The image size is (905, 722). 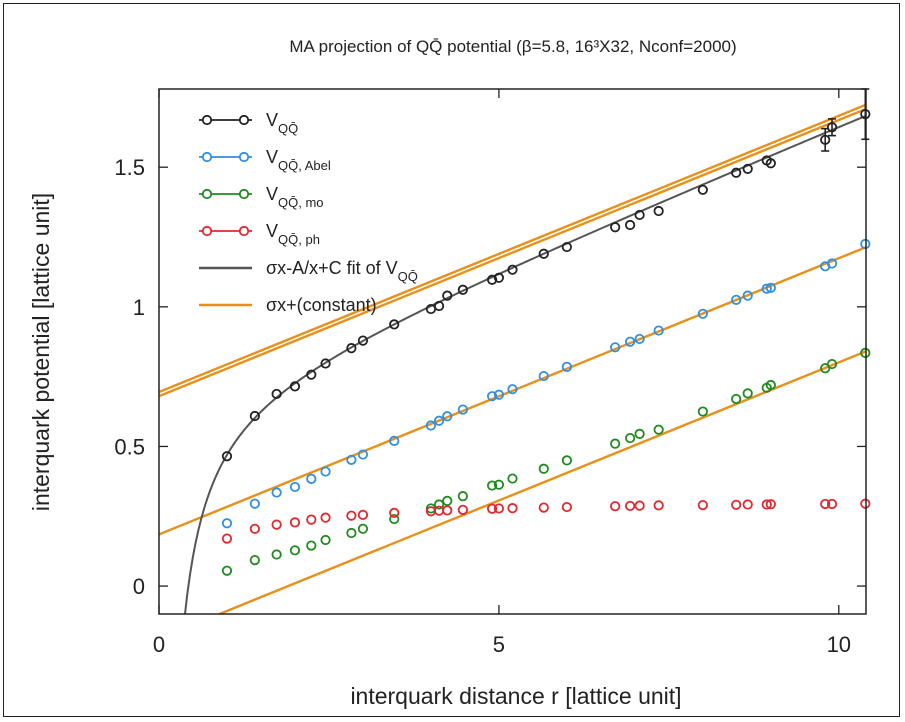 I want to click on y-tick-label: 0.5, so click(x=129, y=446).